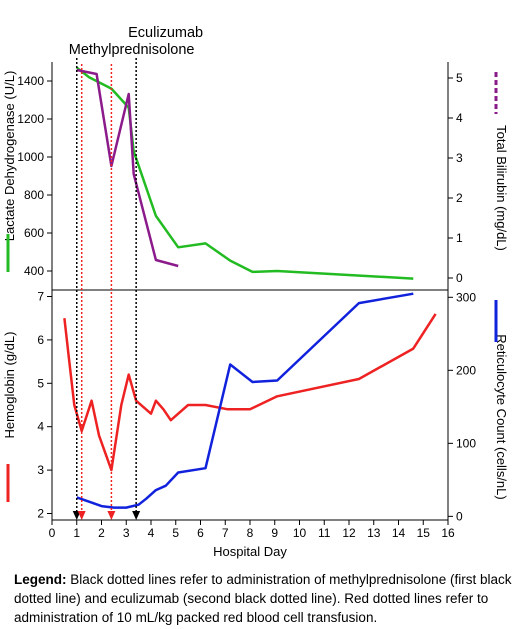 Image resolution: width=520 pixels, height=629 pixels. I want to click on x-tick-label: 0, so click(52, 533).